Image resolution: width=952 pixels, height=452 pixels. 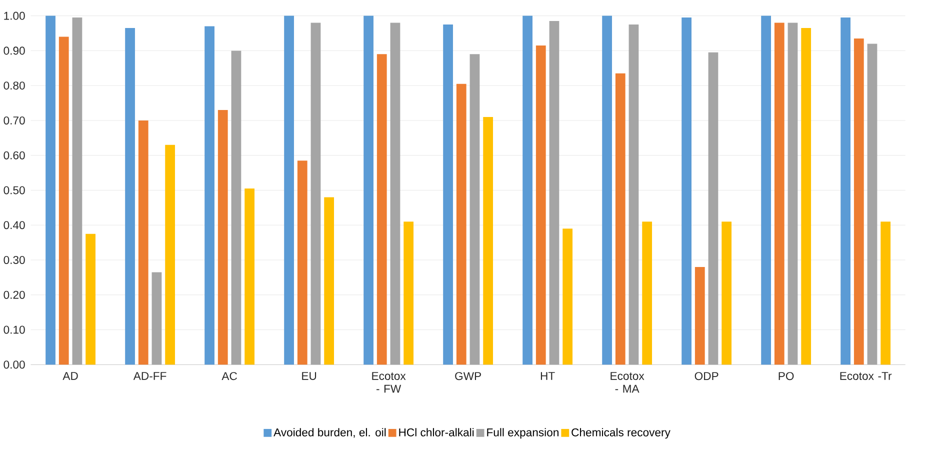 What do you see at coordinates (522, 433) in the screenshot?
I see `legend-label: Full expansion` at bounding box center [522, 433].